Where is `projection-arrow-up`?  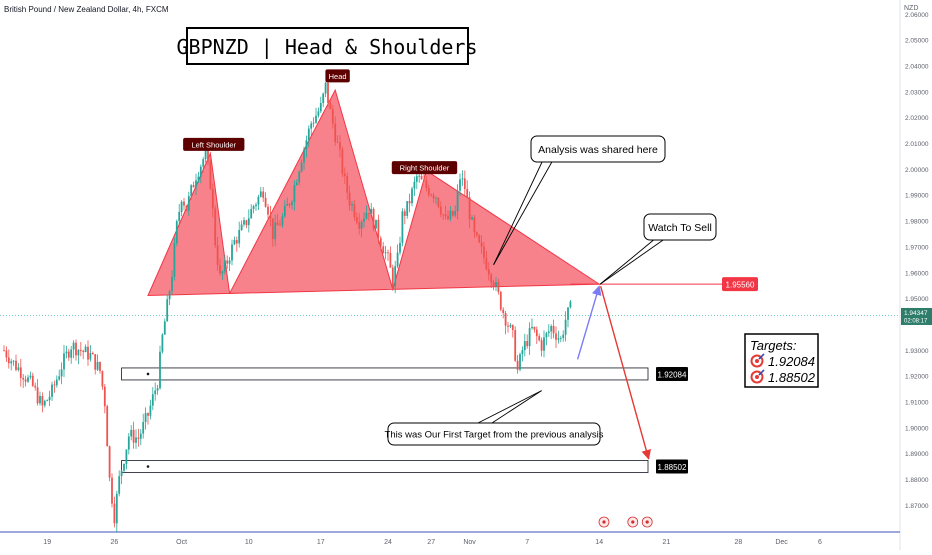
projection-arrow-up is located at coordinates (589, 322).